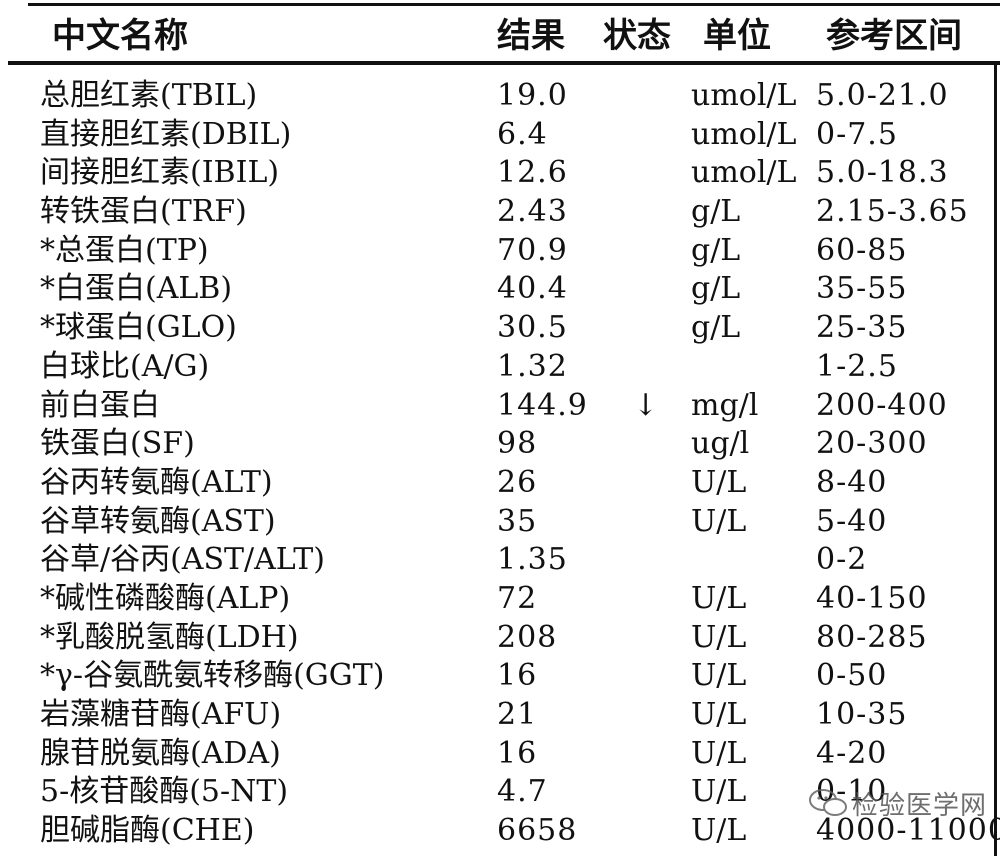 This screenshot has width=1000, height=856. What do you see at coordinates (852, 482) in the screenshot?
I see `row-reference: 8-40` at bounding box center [852, 482].